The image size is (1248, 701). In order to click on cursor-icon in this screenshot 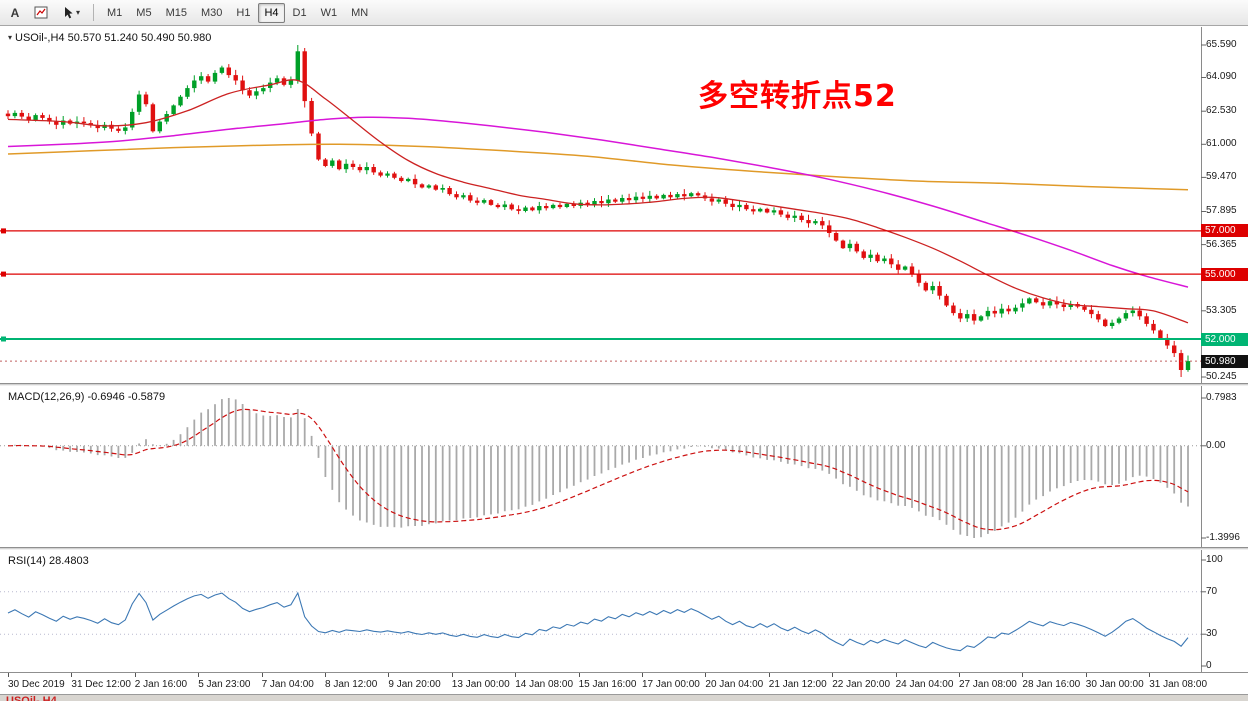, I will do `click(69, 12)`.